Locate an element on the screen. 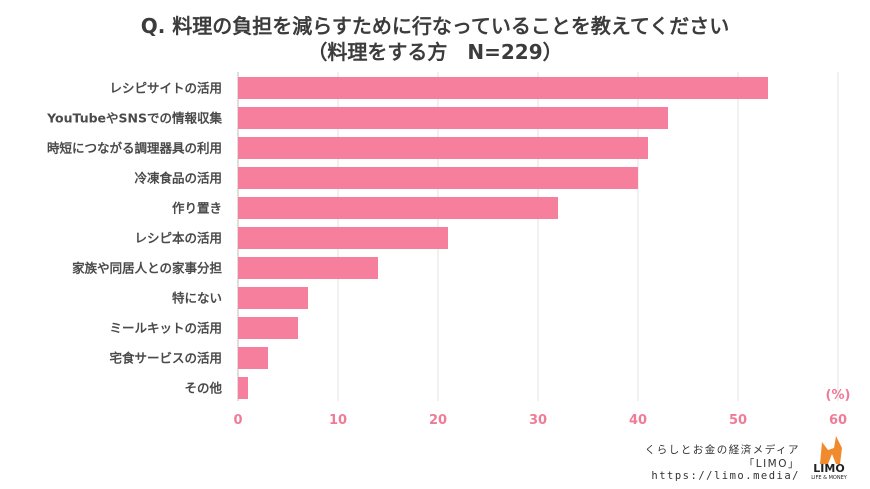 This screenshot has height=489, width=870. x-tick-label: 10 is located at coordinates (338, 420).